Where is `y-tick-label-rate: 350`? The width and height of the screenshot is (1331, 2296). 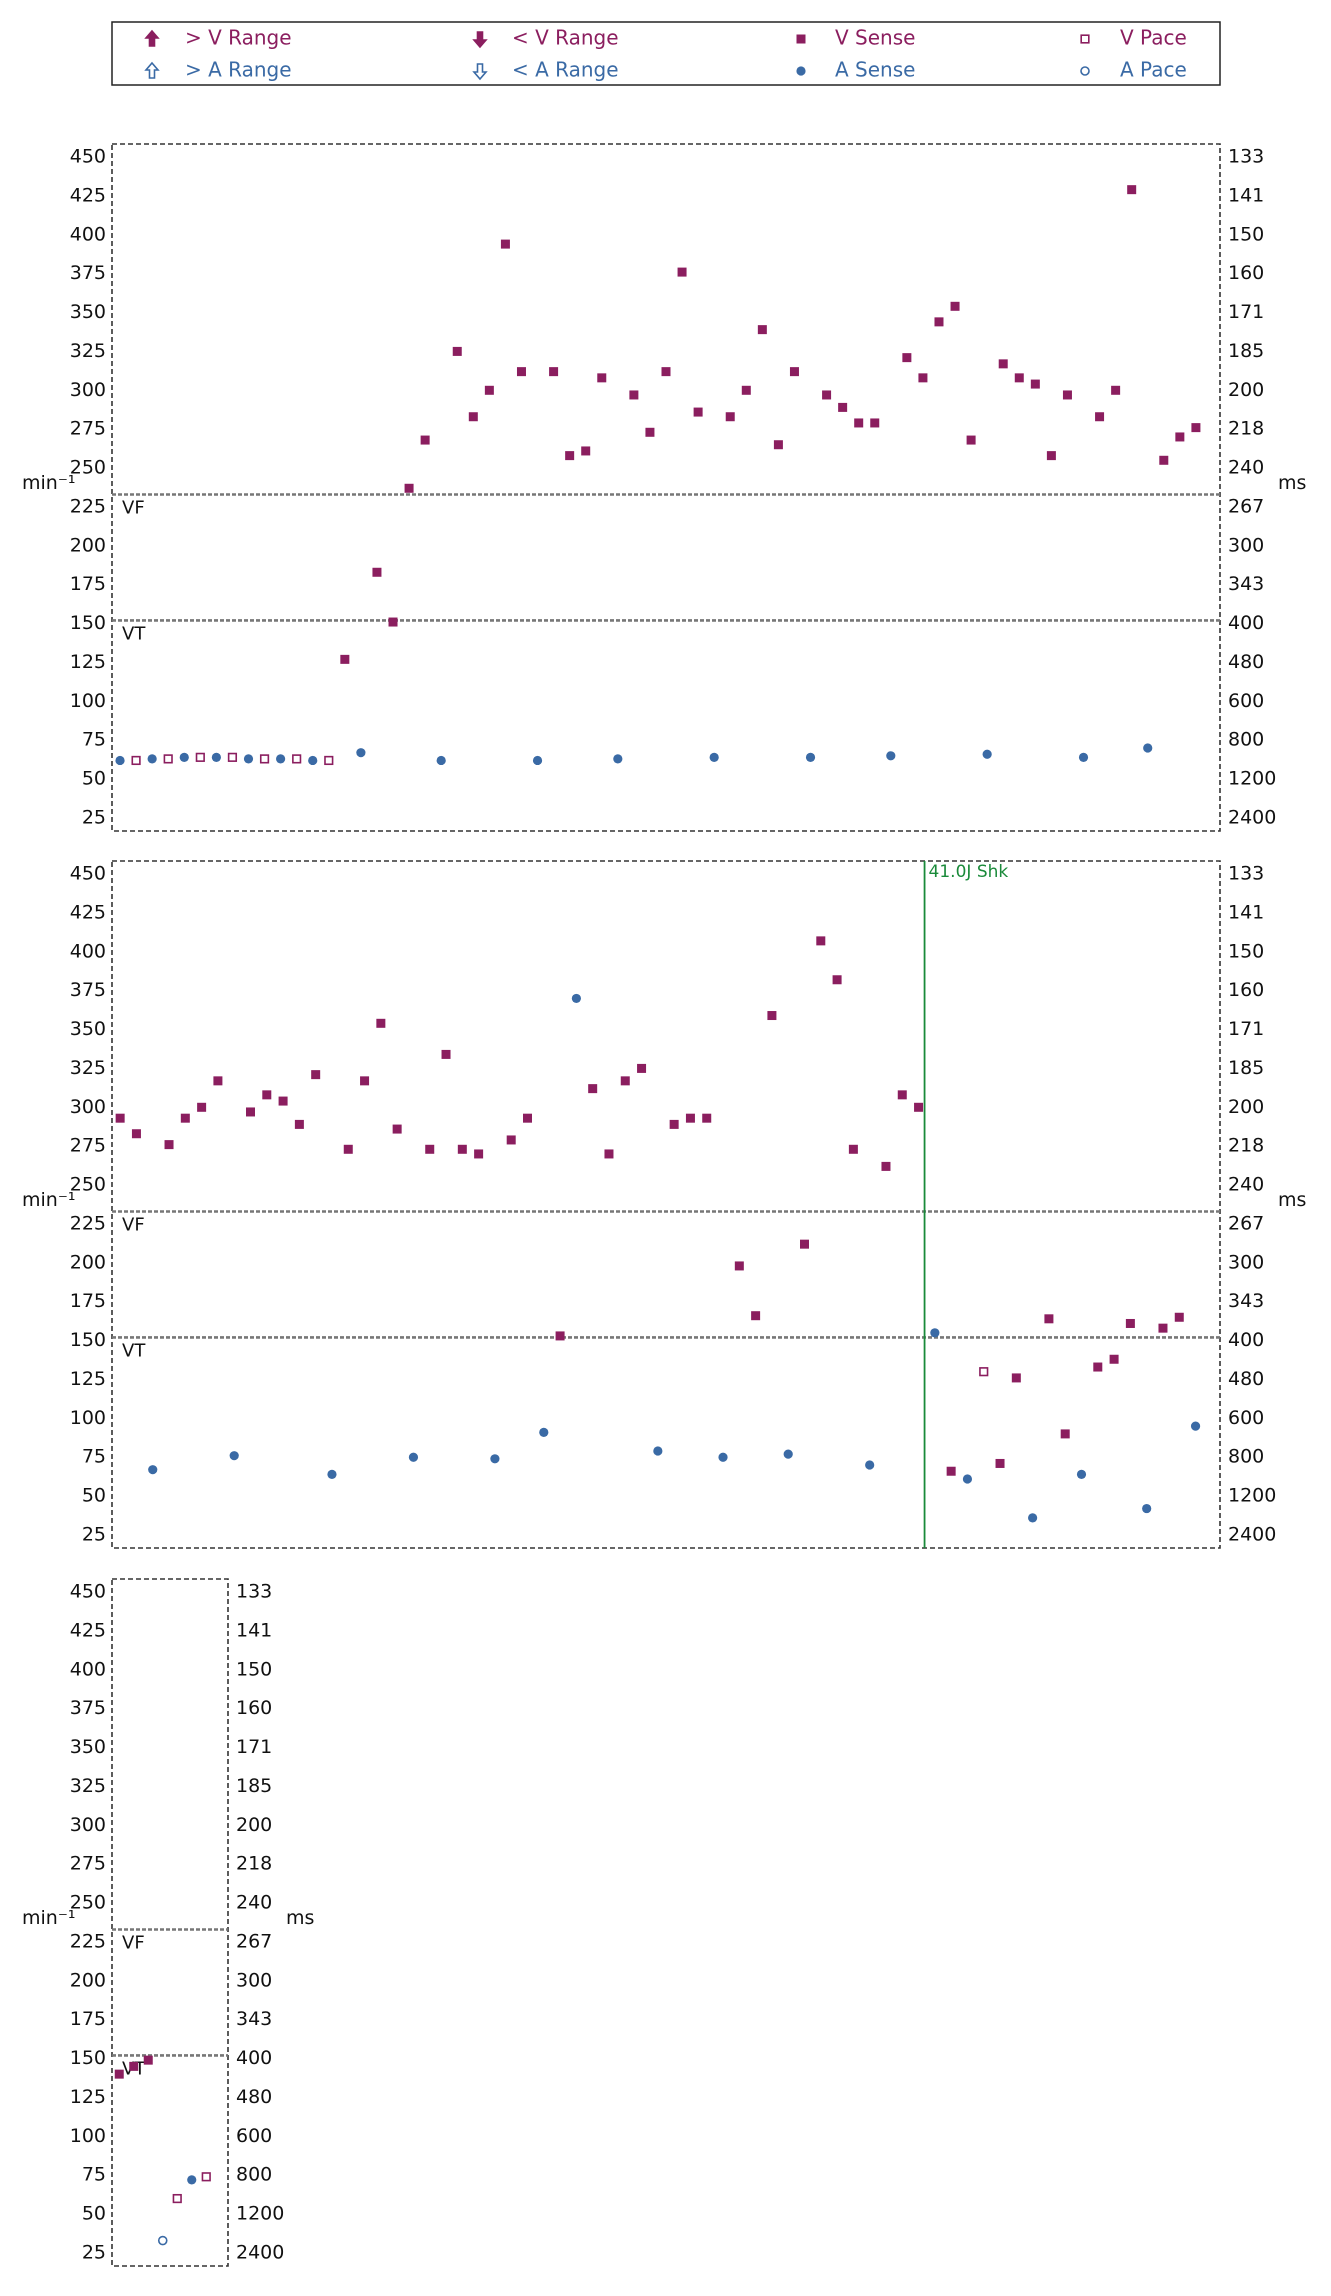 y-tick-label-rate: 350 is located at coordinates (88, 1029).